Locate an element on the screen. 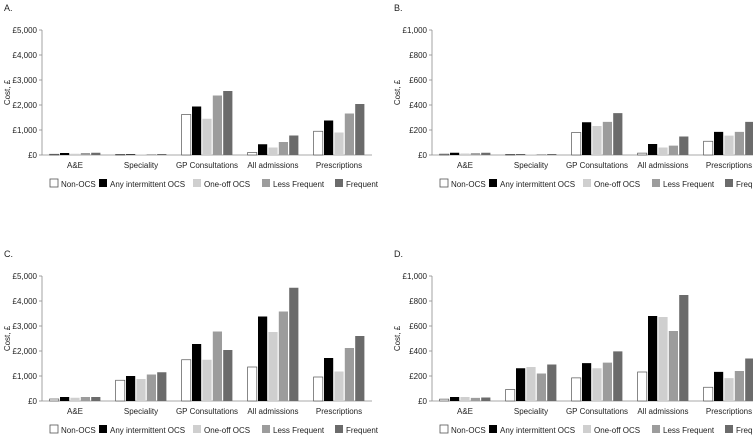  panel-label: D. is located at coordinates (398, 254).